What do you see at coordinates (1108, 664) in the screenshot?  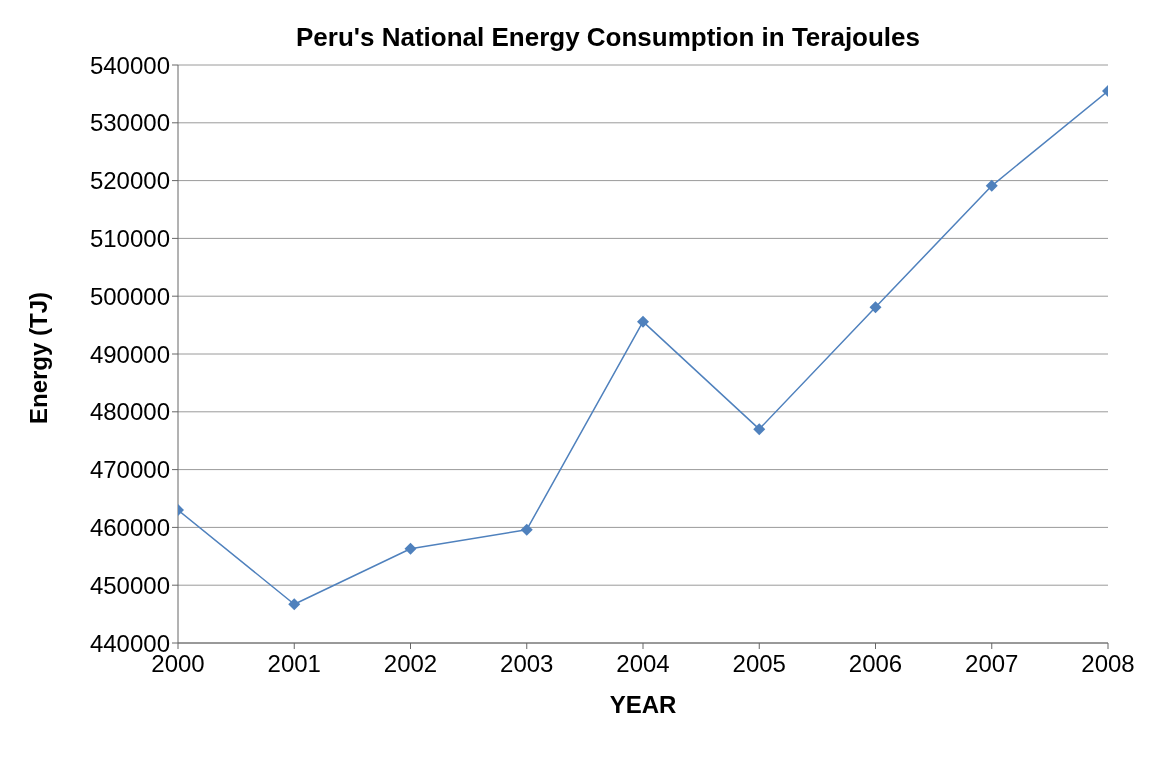 I see `x-tick-label: 2008` at bounding box center [1108, 664].